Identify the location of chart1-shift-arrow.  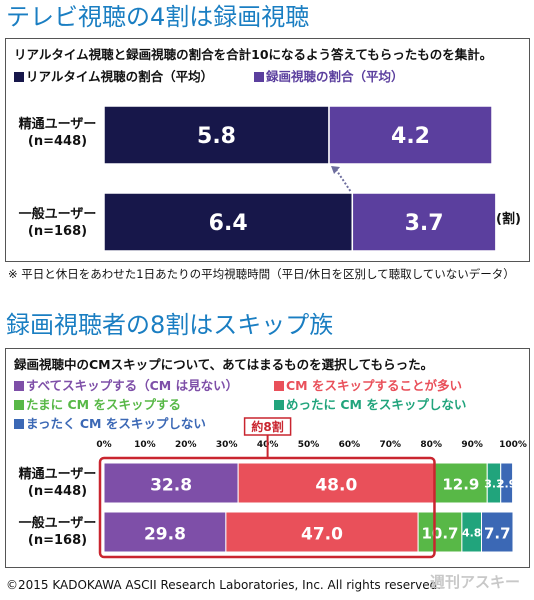
(343, 179).